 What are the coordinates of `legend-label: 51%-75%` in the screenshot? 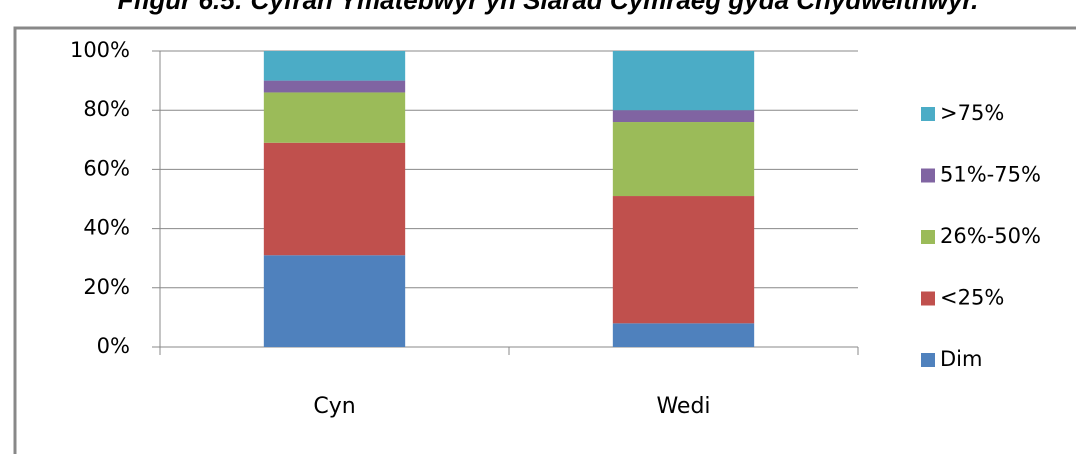 It's located at (990, 175).